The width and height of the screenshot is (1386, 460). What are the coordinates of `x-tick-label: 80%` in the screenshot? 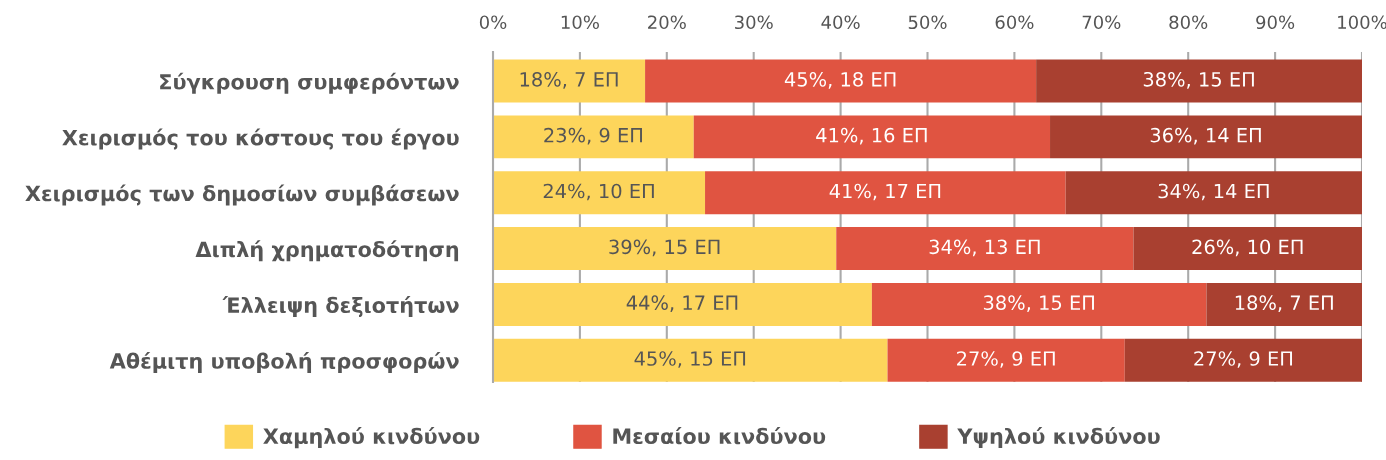 It's located at (1188, 22).